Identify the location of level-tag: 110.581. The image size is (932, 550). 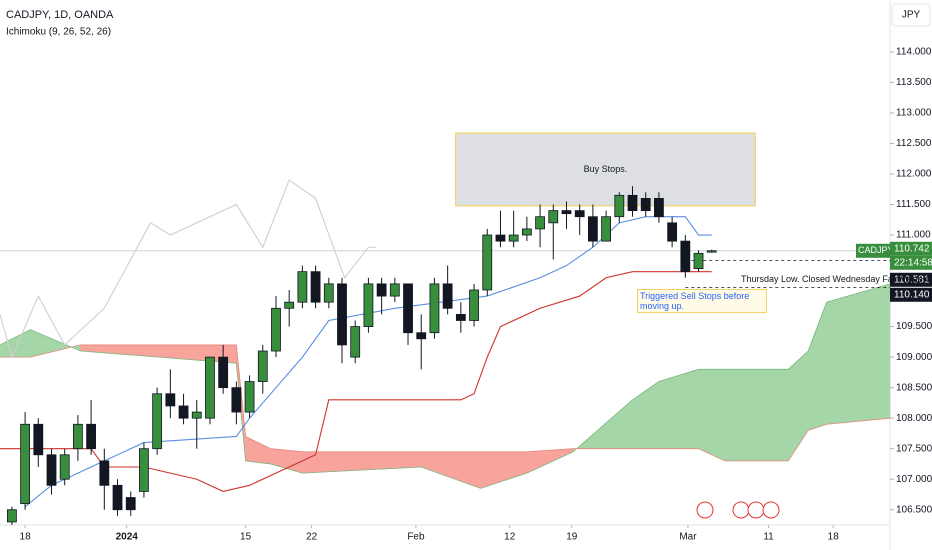
(912, 279).